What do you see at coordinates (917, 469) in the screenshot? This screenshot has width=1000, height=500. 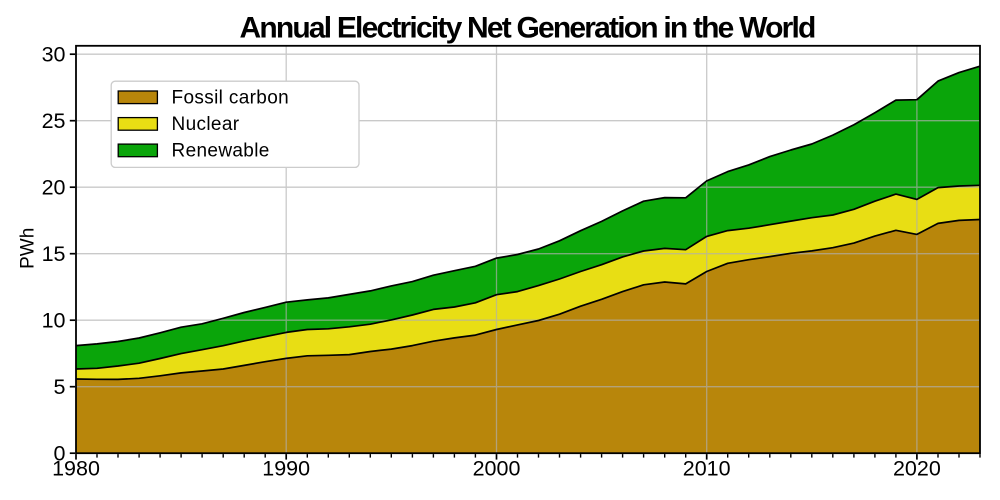 I see `svg-text: 2020` at bounding box center [917, 469].